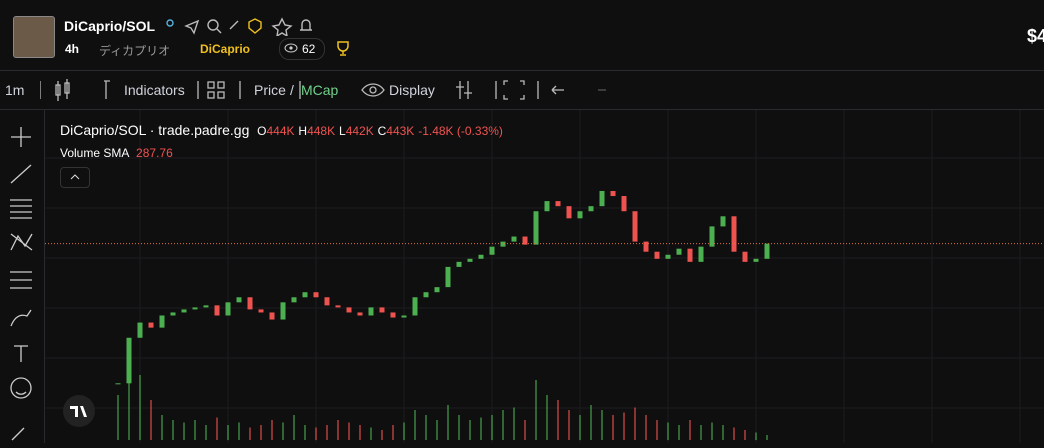  I want to click on symbol: DiCaprio/SOL, so click(110, 26).